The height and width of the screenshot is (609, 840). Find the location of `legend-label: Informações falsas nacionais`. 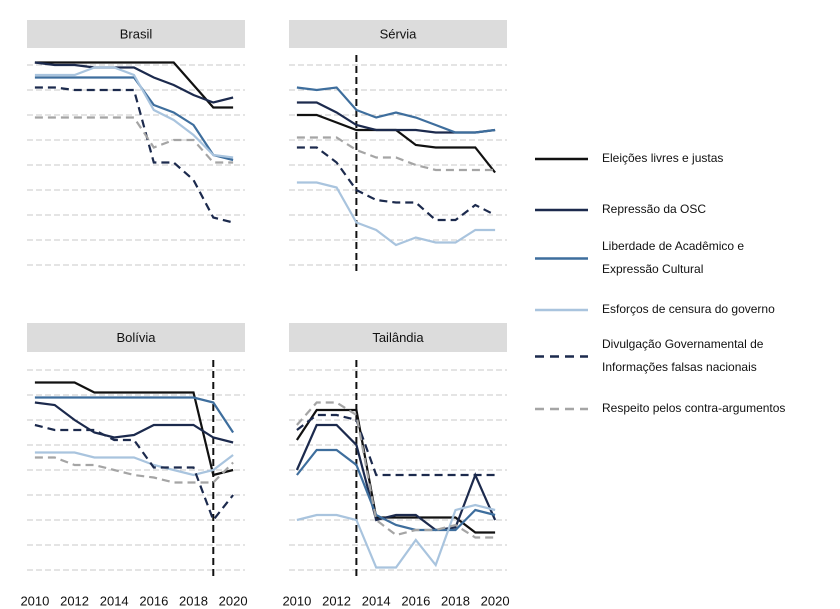

legend-label: Informações falsas nacionais is located at coordinates (679, 367).